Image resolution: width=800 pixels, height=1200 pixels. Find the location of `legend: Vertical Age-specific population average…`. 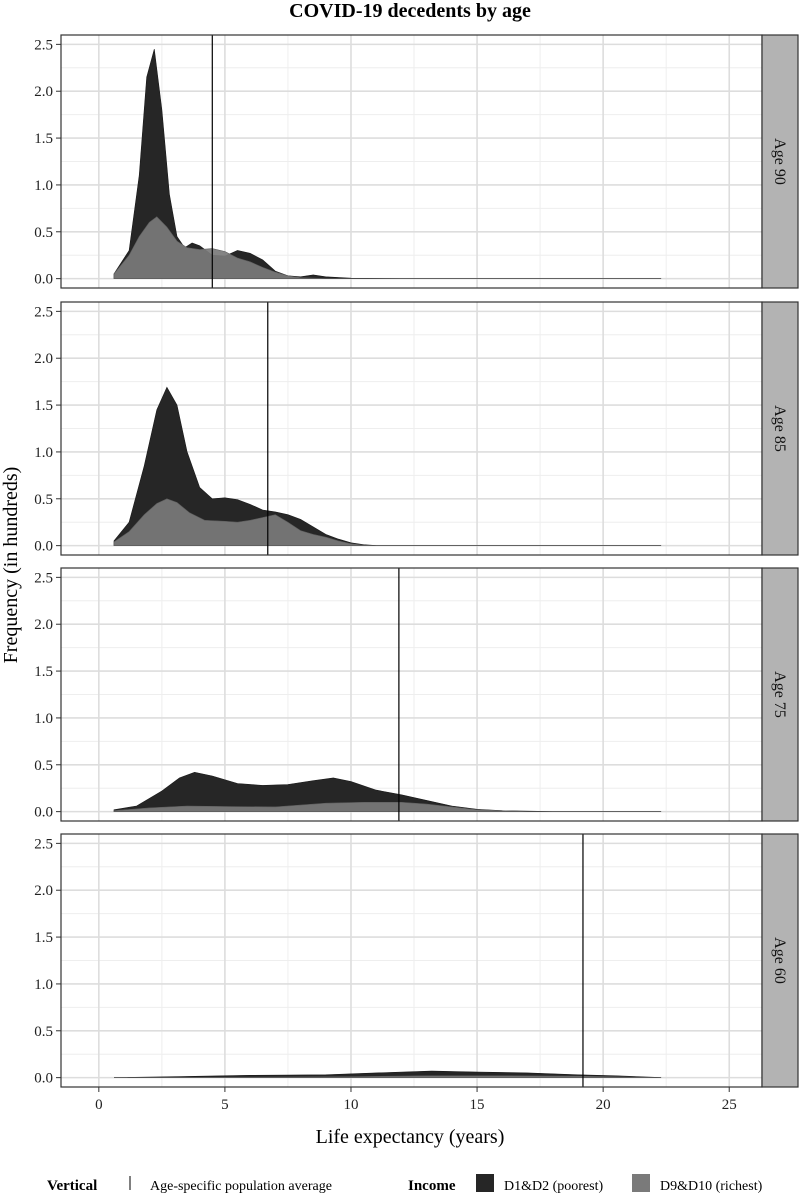

legend: Vertical Age-specific population average… is located at coordinates (405, 1184).